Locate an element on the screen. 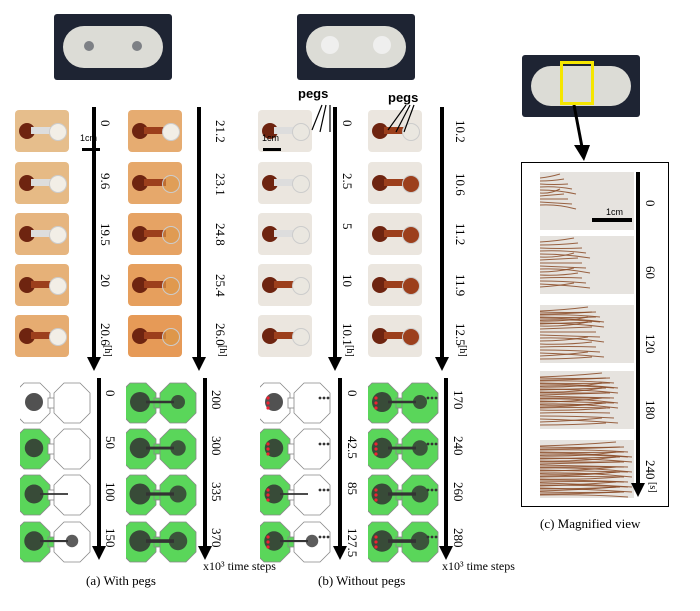  time-label: 300 is located at coordinates (216, 446).